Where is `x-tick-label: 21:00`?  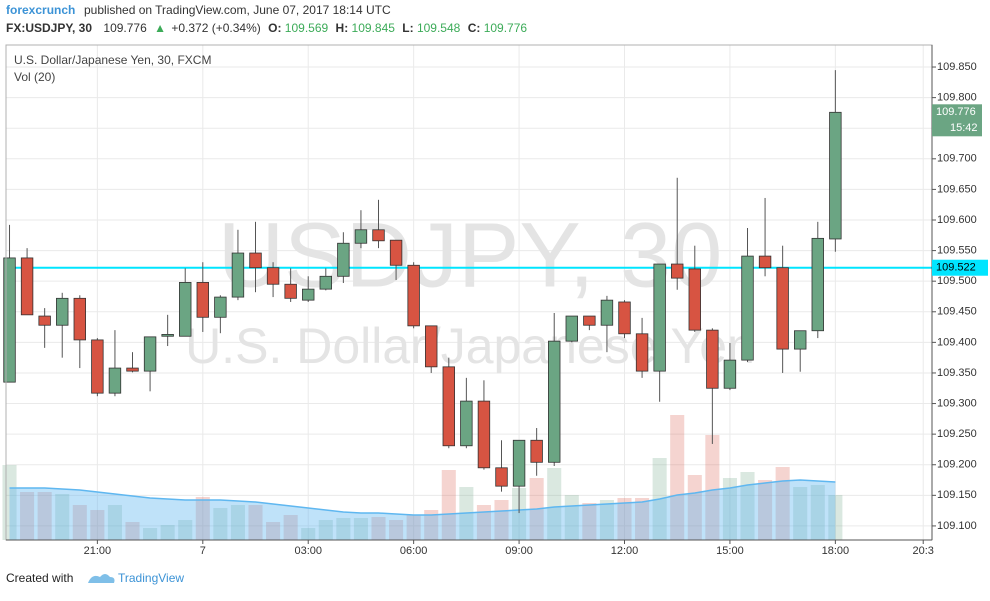
x-tick-label: 21:00 is located at coordinates (98, 551).